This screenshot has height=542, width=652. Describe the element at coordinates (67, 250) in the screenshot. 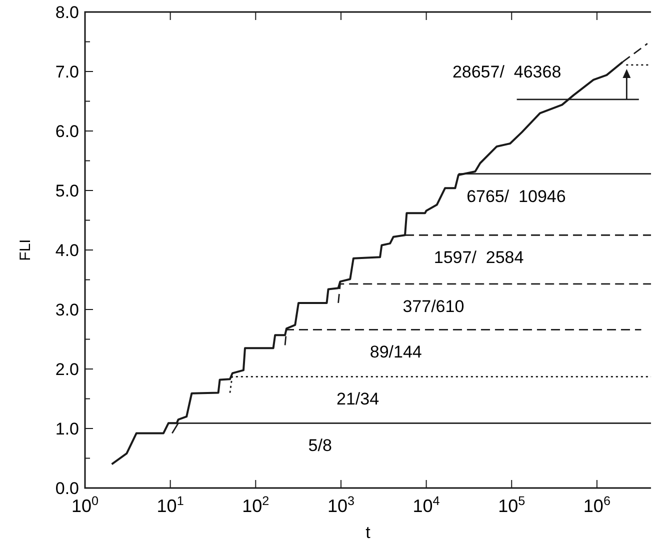

I see `y-tick-label: 4.0` at that location.